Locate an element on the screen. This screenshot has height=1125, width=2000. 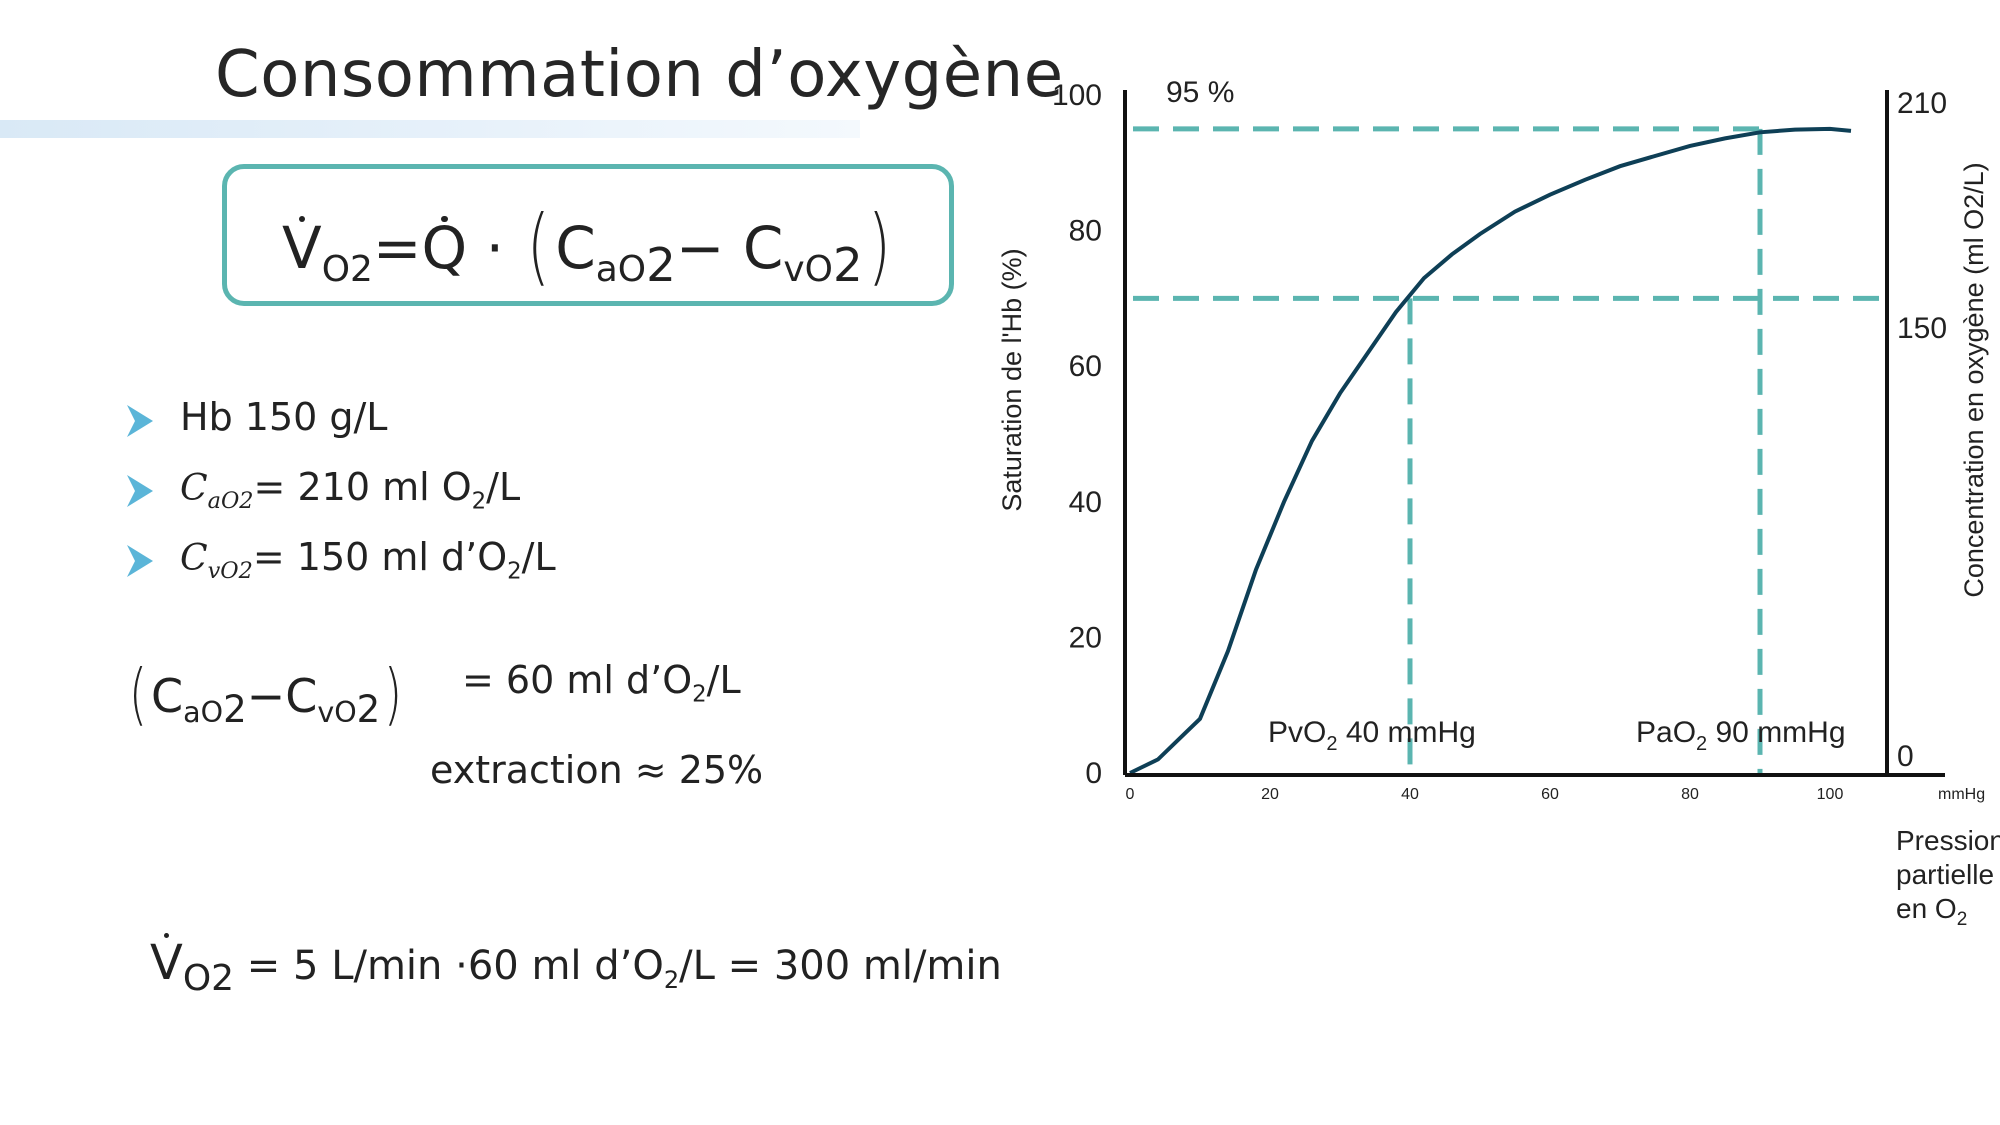
x-axis-title-line3: en O2 is located at coordinates (1931, 911).